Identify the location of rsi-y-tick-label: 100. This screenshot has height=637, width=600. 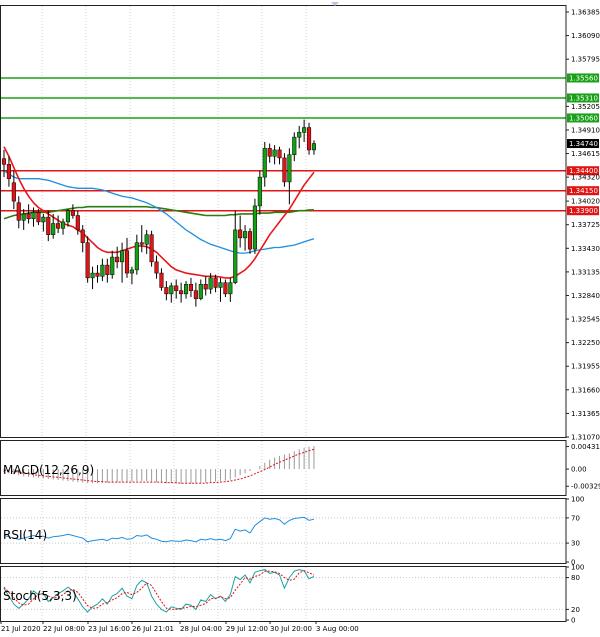
(577, 500).